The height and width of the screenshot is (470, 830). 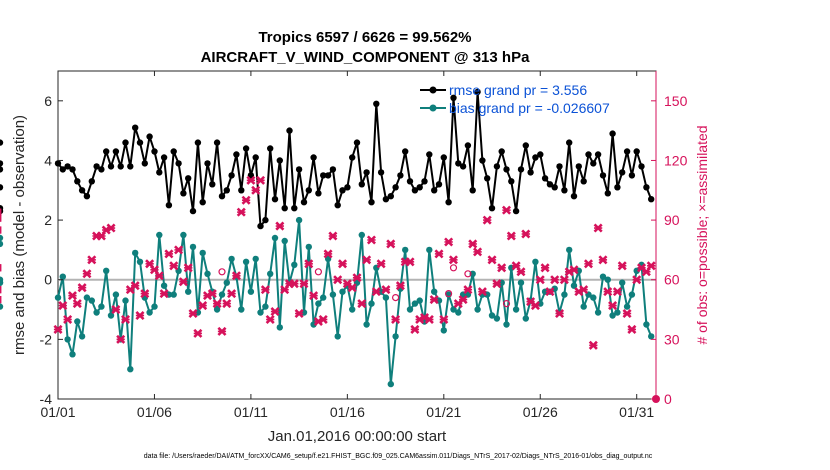 What do you see at coordinates (366, 57) in the screenshot?
I see `chart-subtitle: AIRCRAFT_V_WIND_COMPONENT @ 313 hPa` at bounding box center [366, 57].